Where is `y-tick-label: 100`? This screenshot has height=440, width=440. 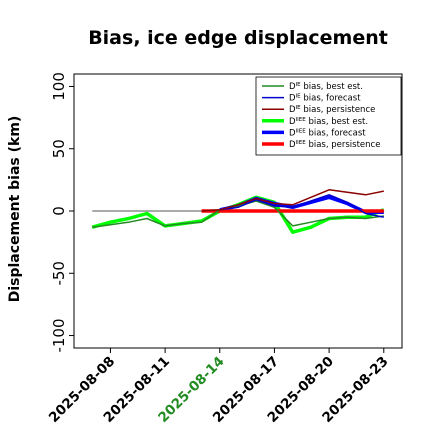 y-tick-label: 100 is located at coordinates (59, 86).